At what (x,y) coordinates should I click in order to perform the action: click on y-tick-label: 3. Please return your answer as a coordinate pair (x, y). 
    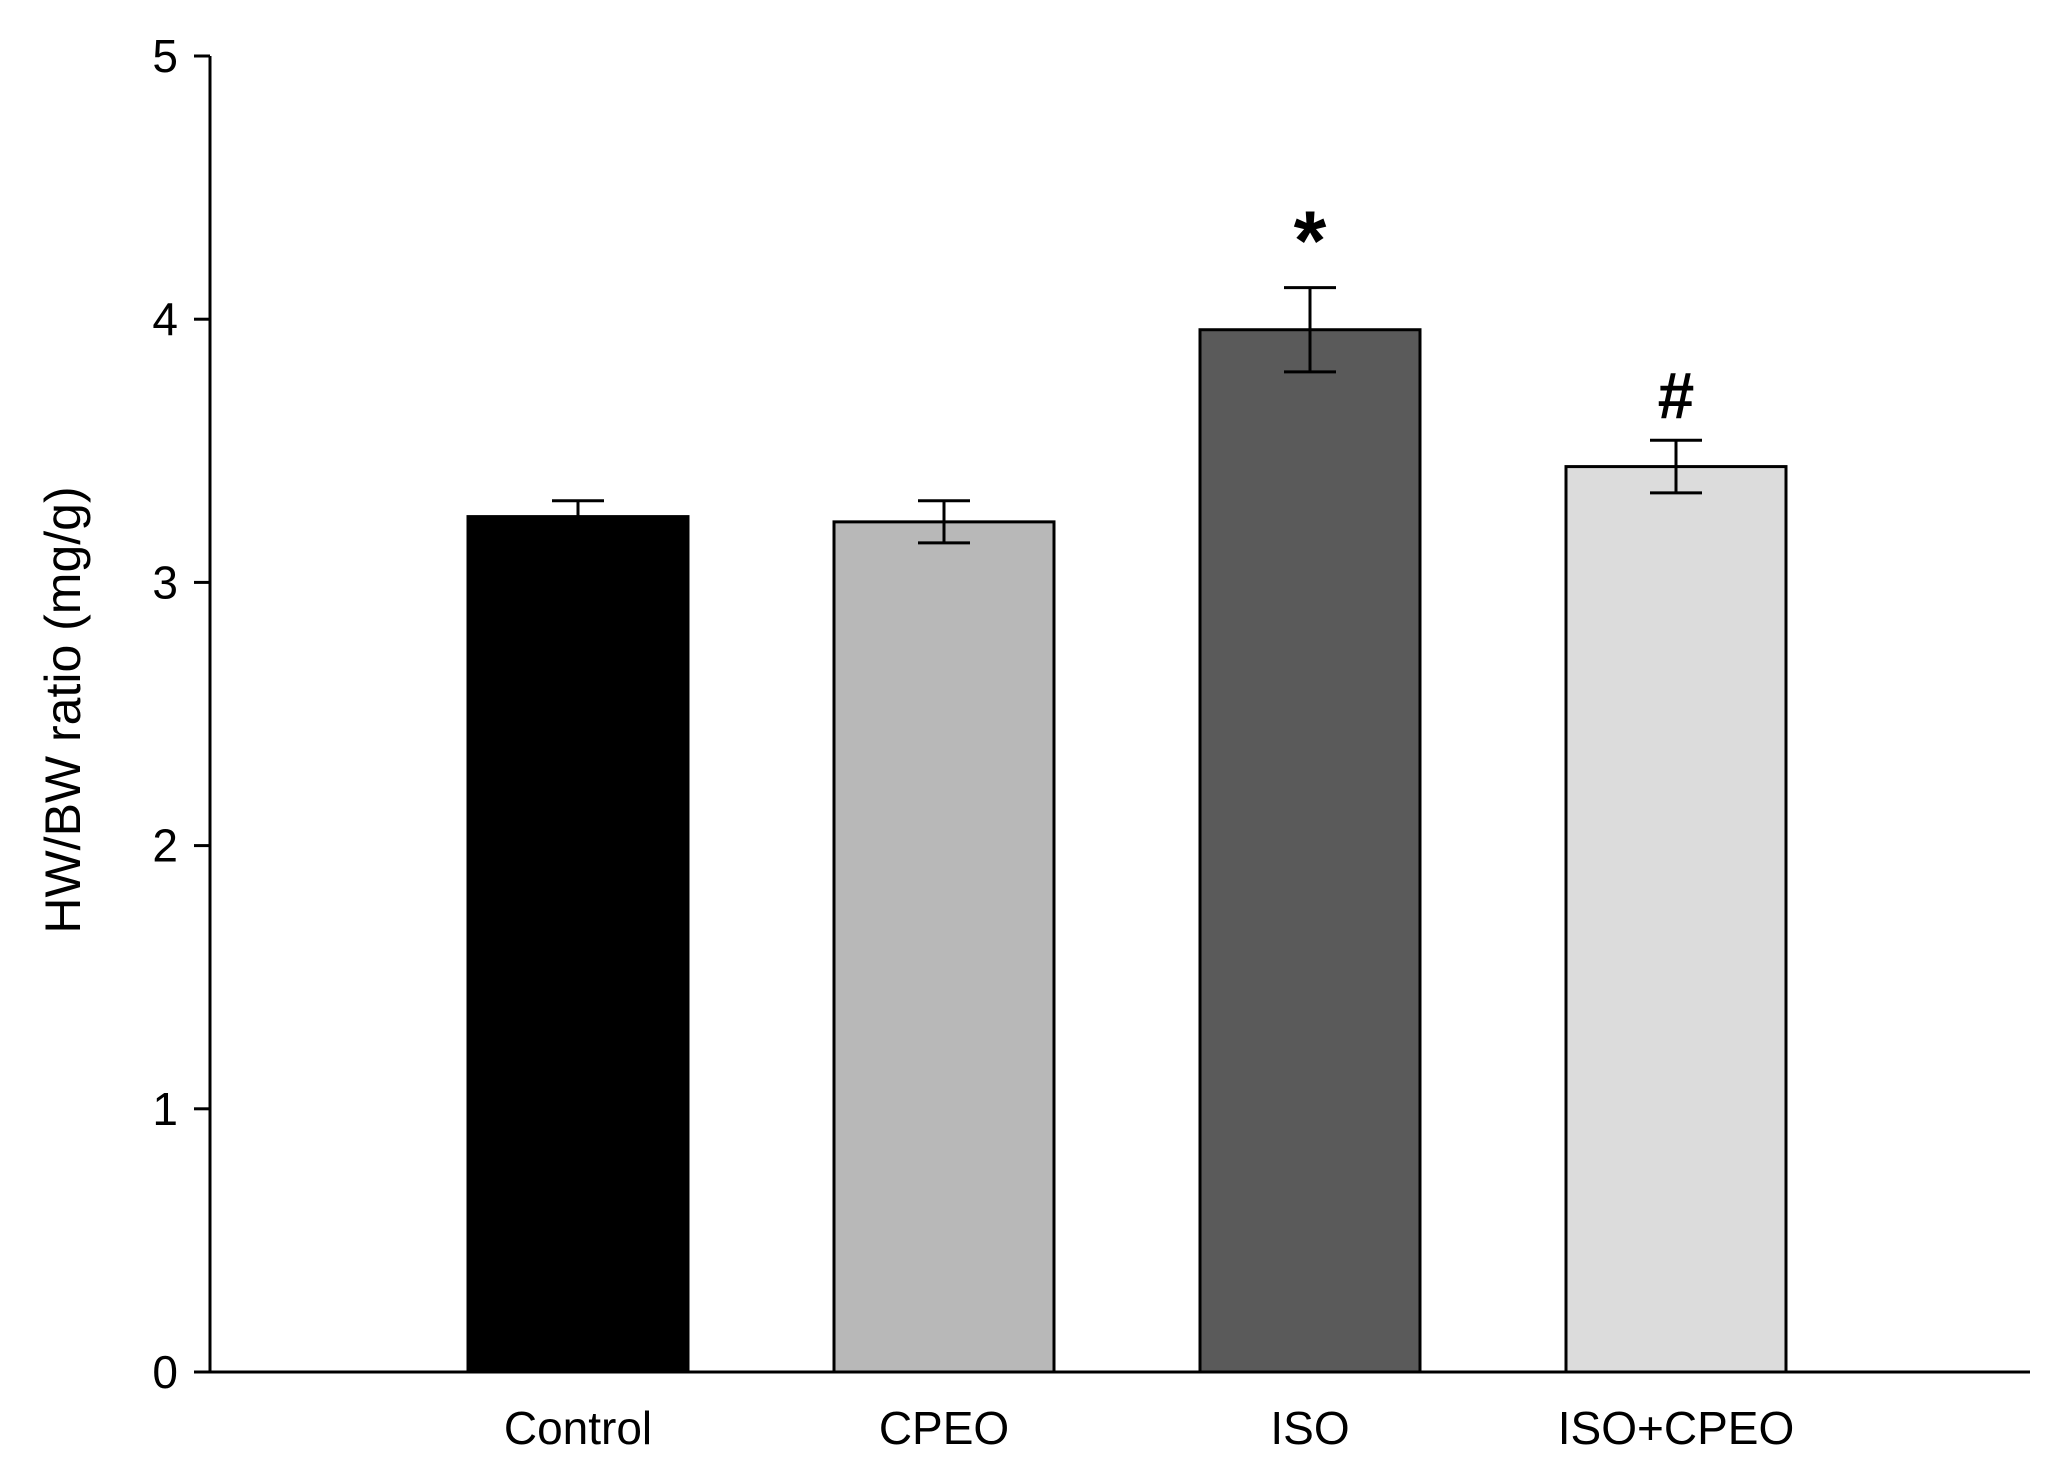
    Looking at the image, I should click on (165, 582).